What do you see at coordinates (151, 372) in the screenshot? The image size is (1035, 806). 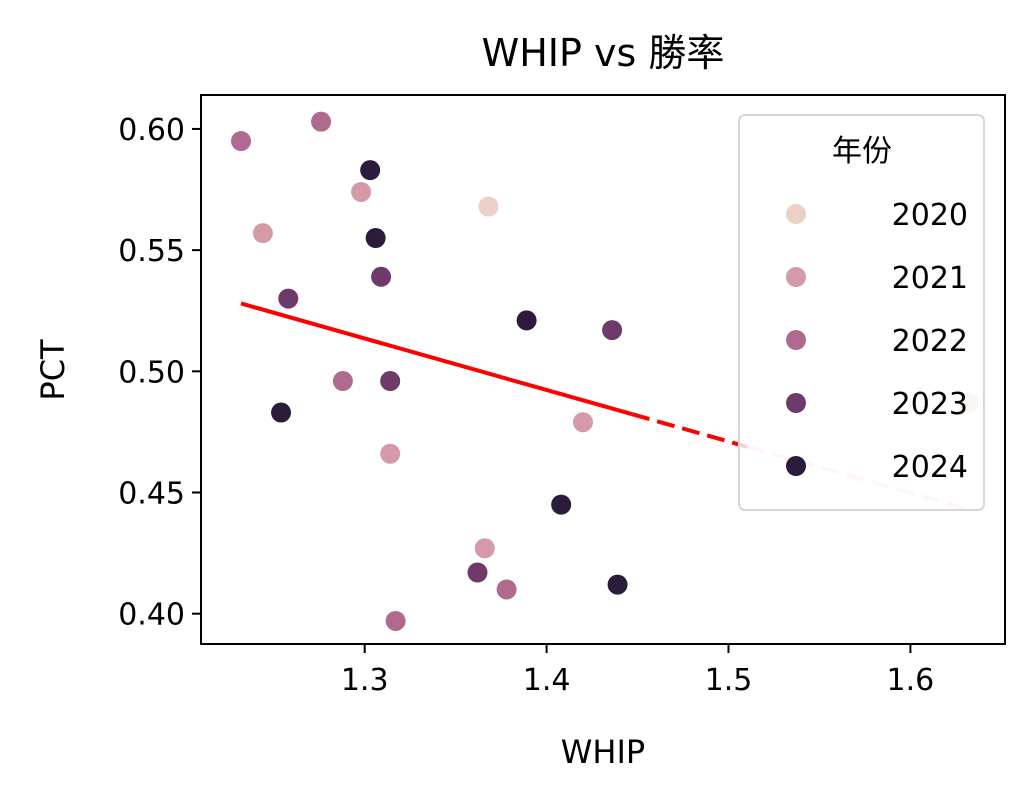 I see `y-tick-label: 0.50` at bounding box center [151, 372].